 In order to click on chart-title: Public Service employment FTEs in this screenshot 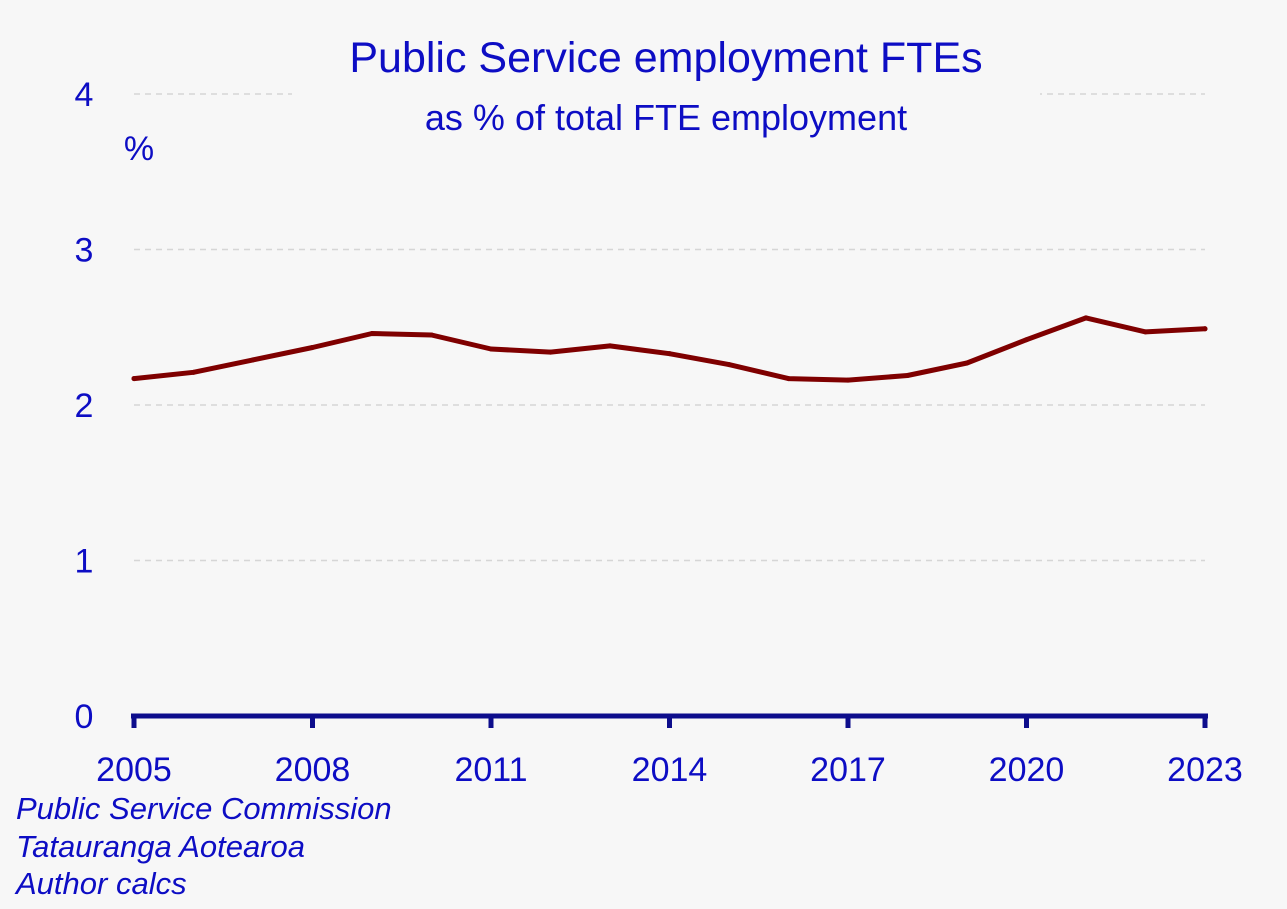, I will do `click(665, 58)`.